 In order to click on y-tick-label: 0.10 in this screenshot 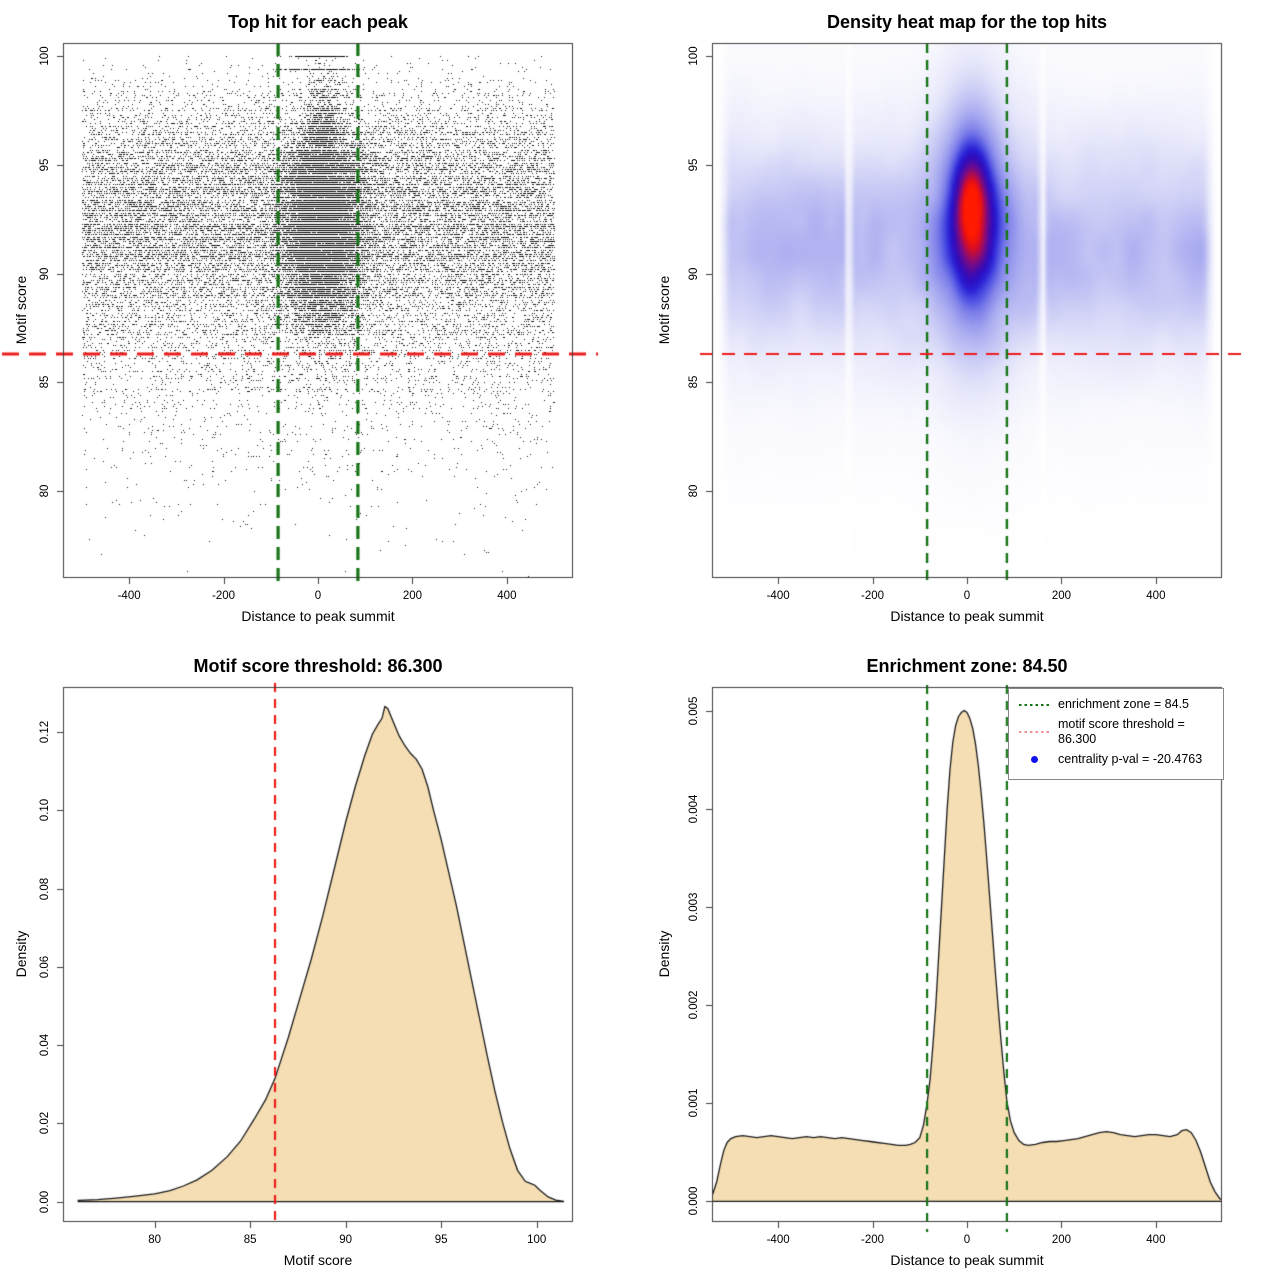, I will do `click(45, 810)`.